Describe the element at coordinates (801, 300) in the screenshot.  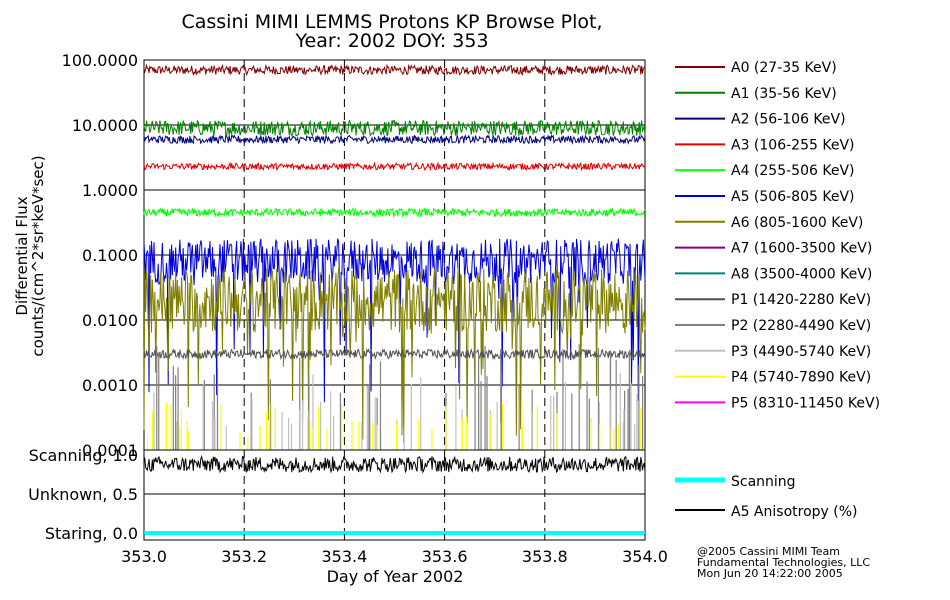
I see `legend-label: P1 (1420-2280 KeV)` at that location.